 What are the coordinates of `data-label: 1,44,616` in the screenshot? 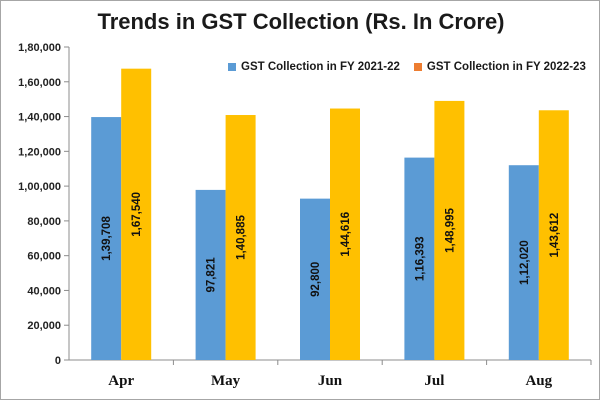 It's located at (346, 234).